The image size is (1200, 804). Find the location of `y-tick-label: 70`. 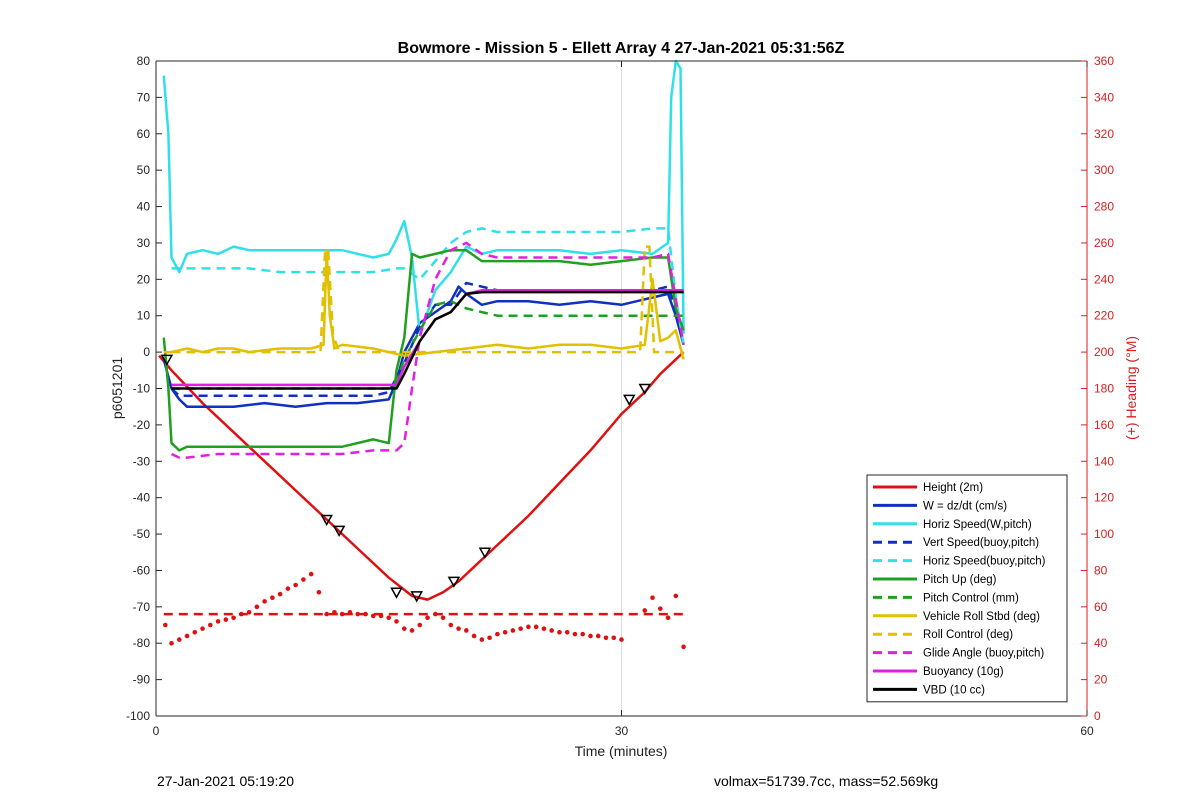

y-tick-label: 70 is located at coordinates (144, 97).